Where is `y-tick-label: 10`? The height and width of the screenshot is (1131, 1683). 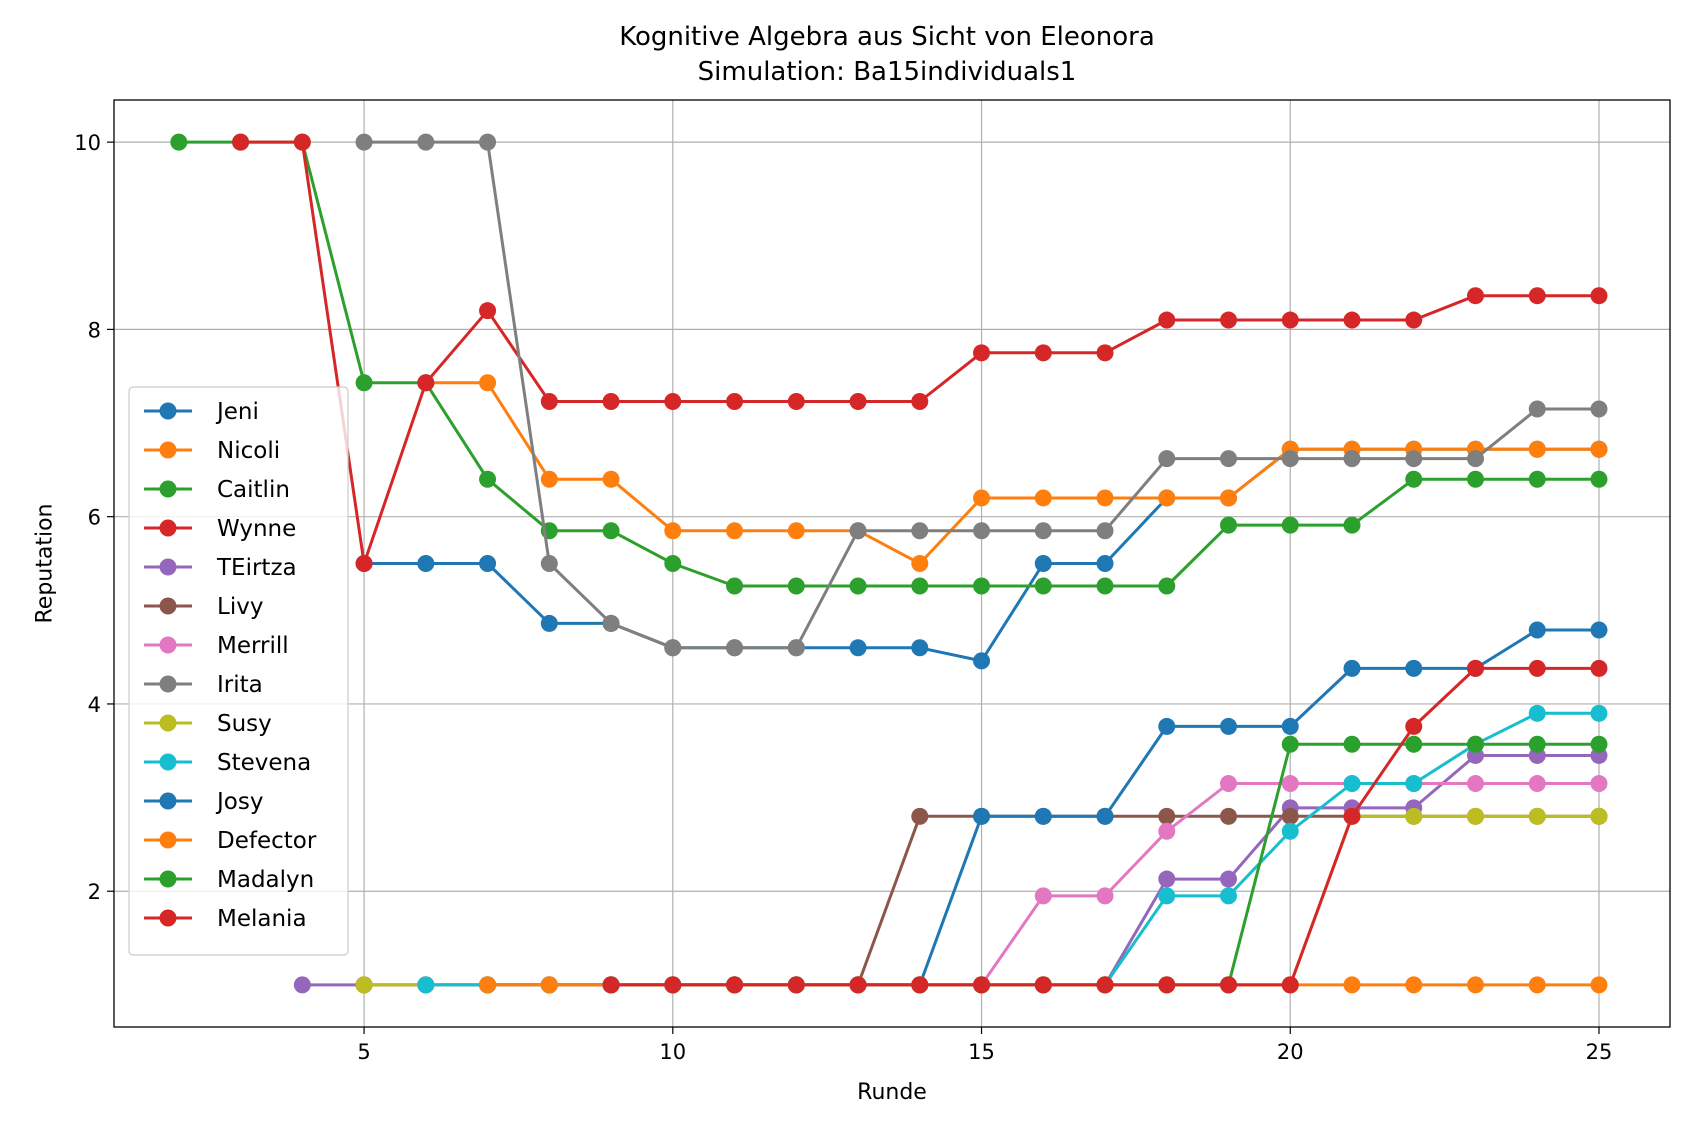 y-tick-label: 10 is located at coordinates (87, 143).